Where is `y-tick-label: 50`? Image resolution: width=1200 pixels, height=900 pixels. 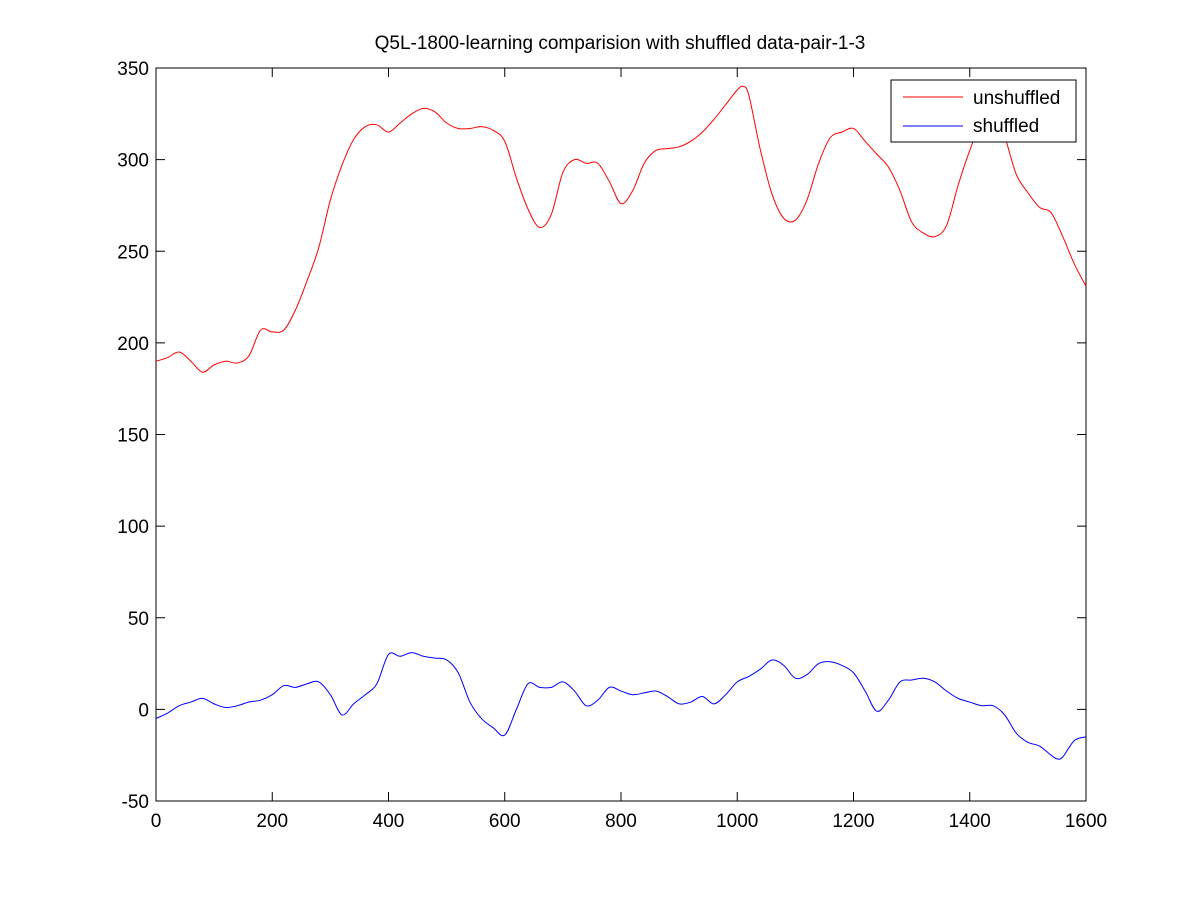 y-tick-label: 50 is located at coordinates (138, 619).